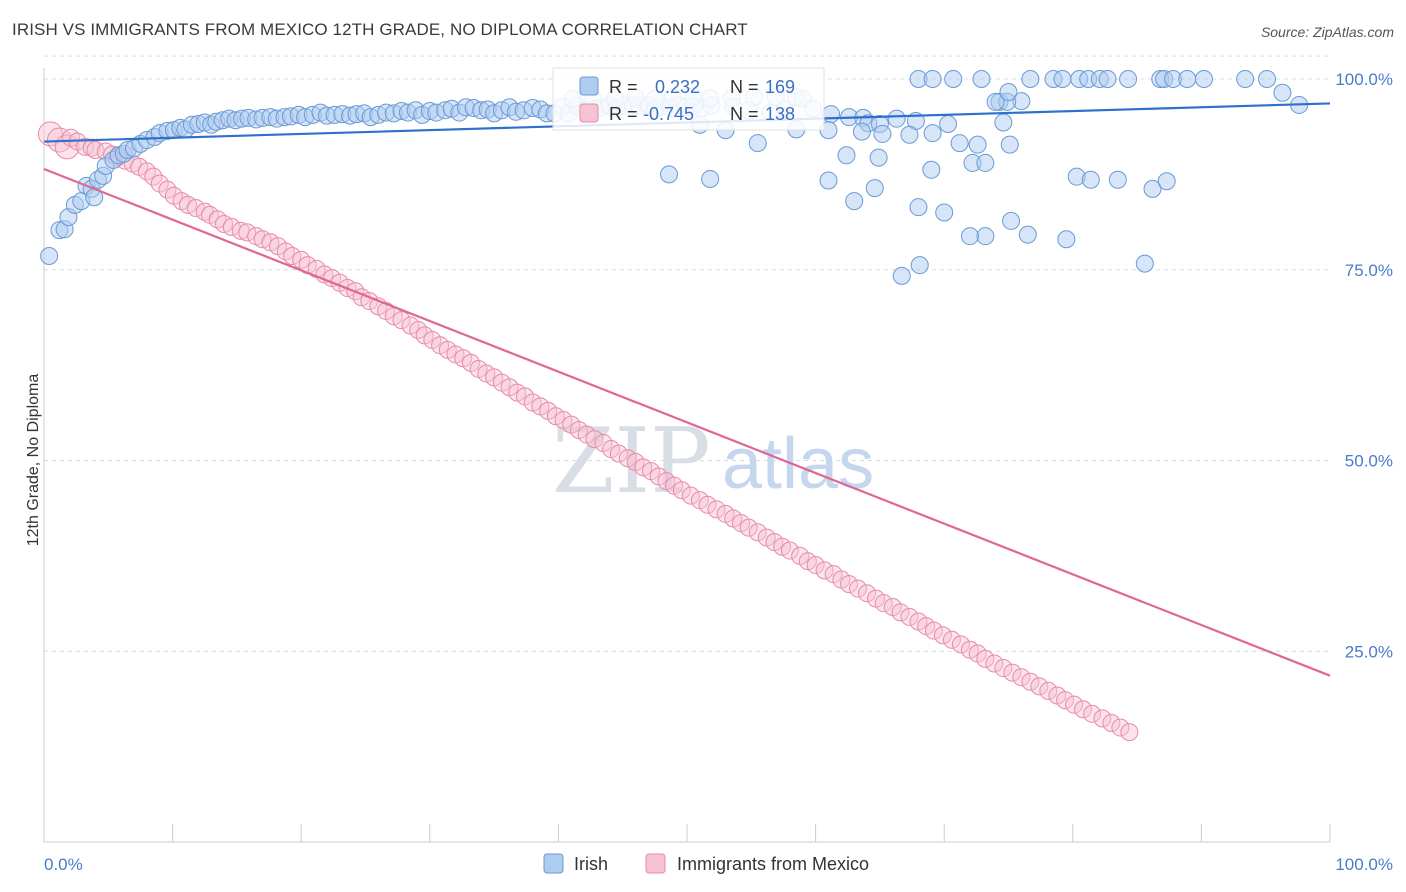 This screenshot has width=1406, height=892. I want to click on irish-r-label: R =, so click(623, 87).